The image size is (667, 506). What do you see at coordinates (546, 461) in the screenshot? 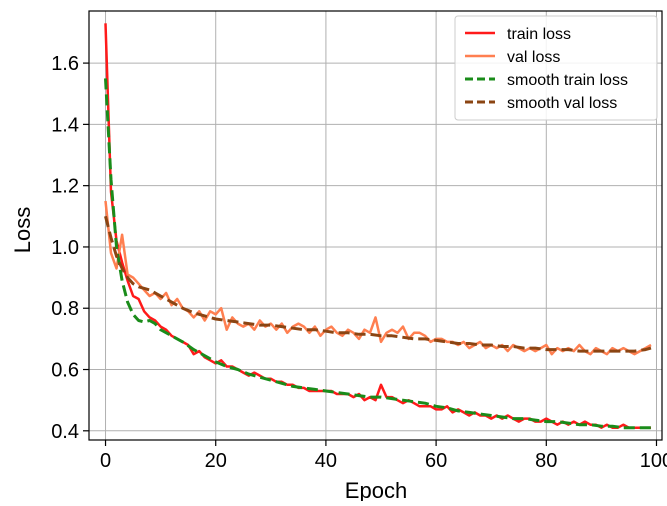
I see `x-tick-label: 80` at bounding box center [546, 461].